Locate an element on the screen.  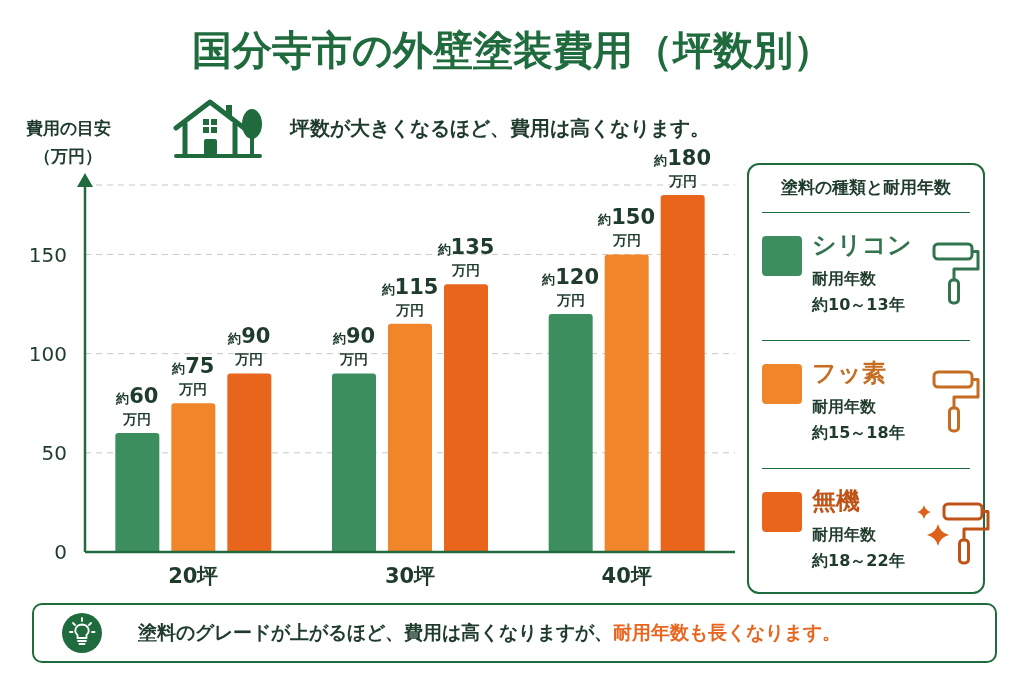
data-label: 約75 万円 is located at coordinates (193, 376).